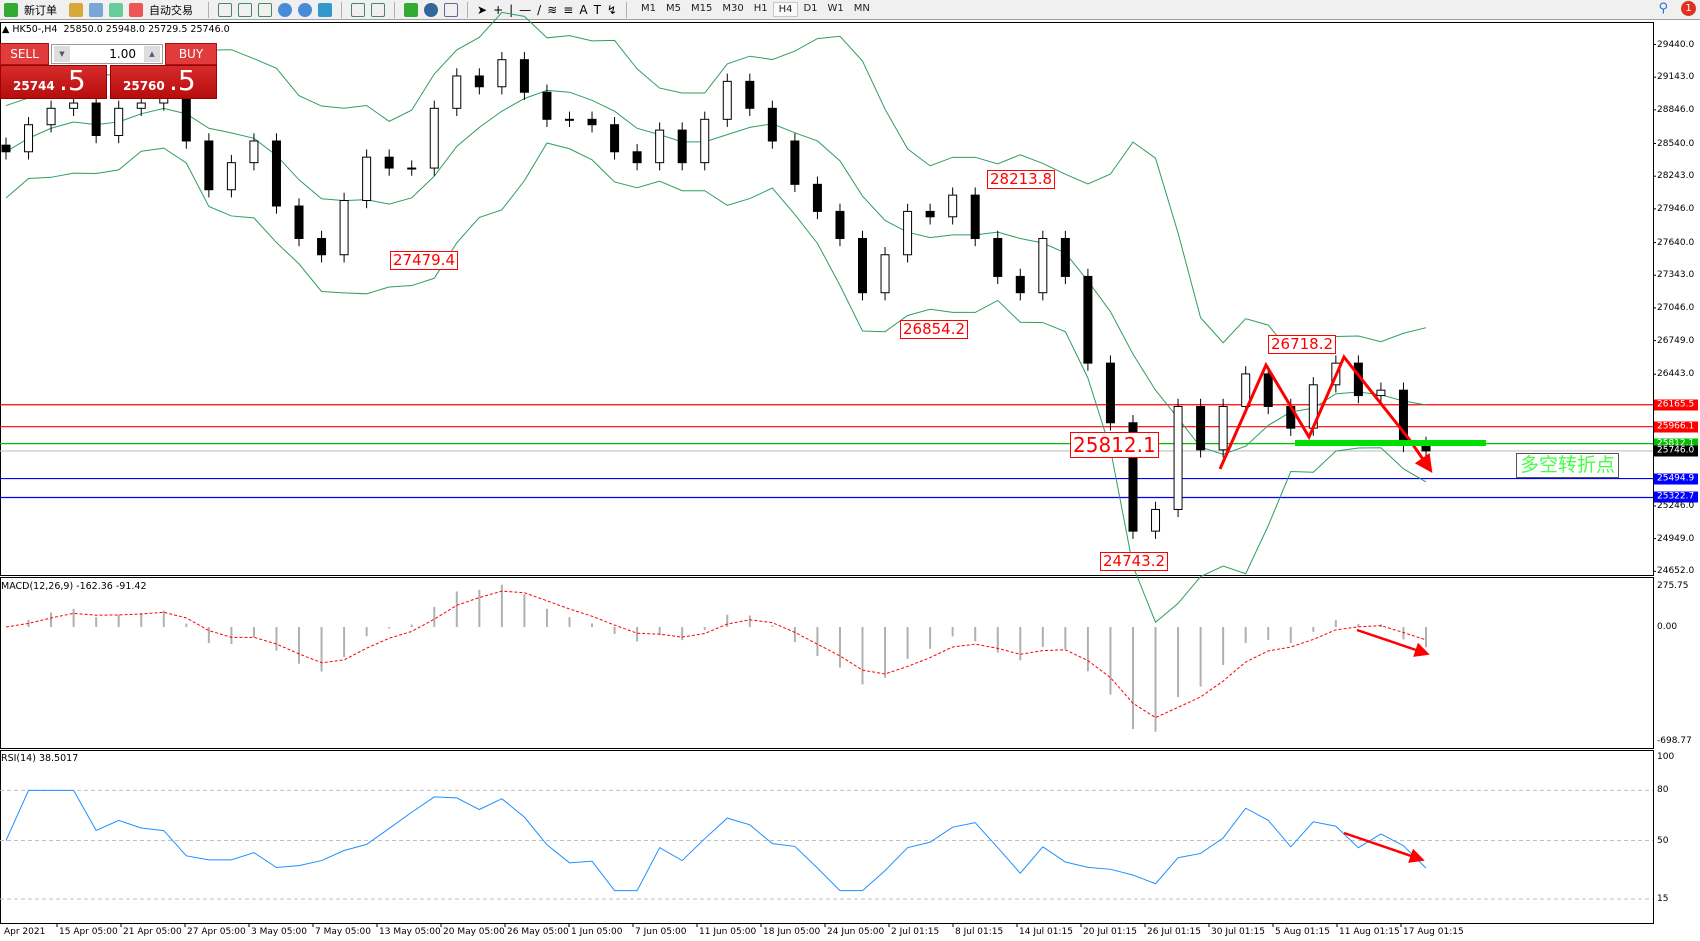 This screenshot has width=1700, height=941. I want to click on timeframe-mn: MN, so click(861, 8).